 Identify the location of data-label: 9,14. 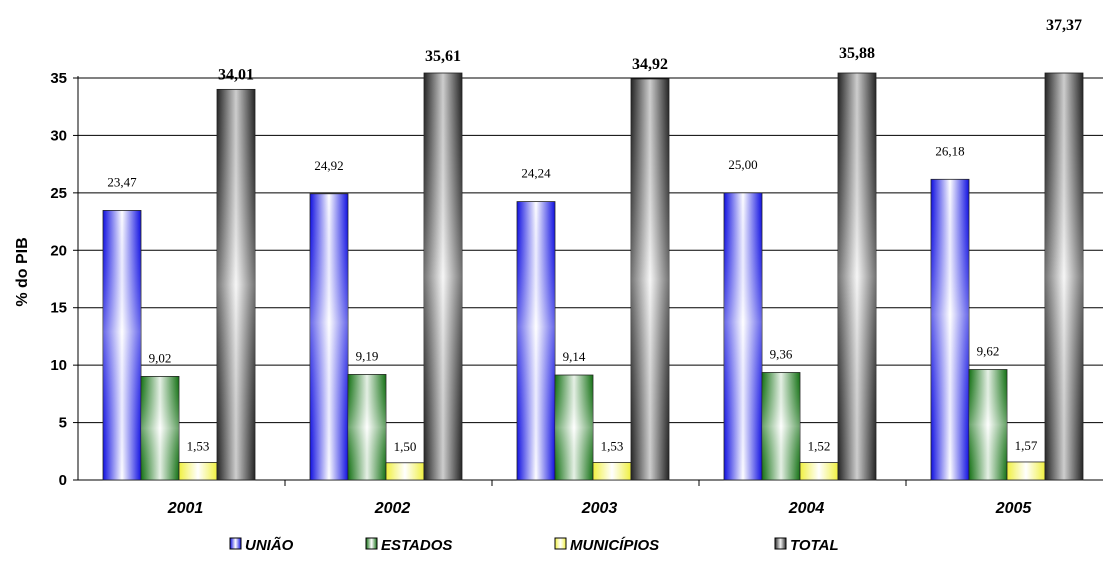
(574, 356).